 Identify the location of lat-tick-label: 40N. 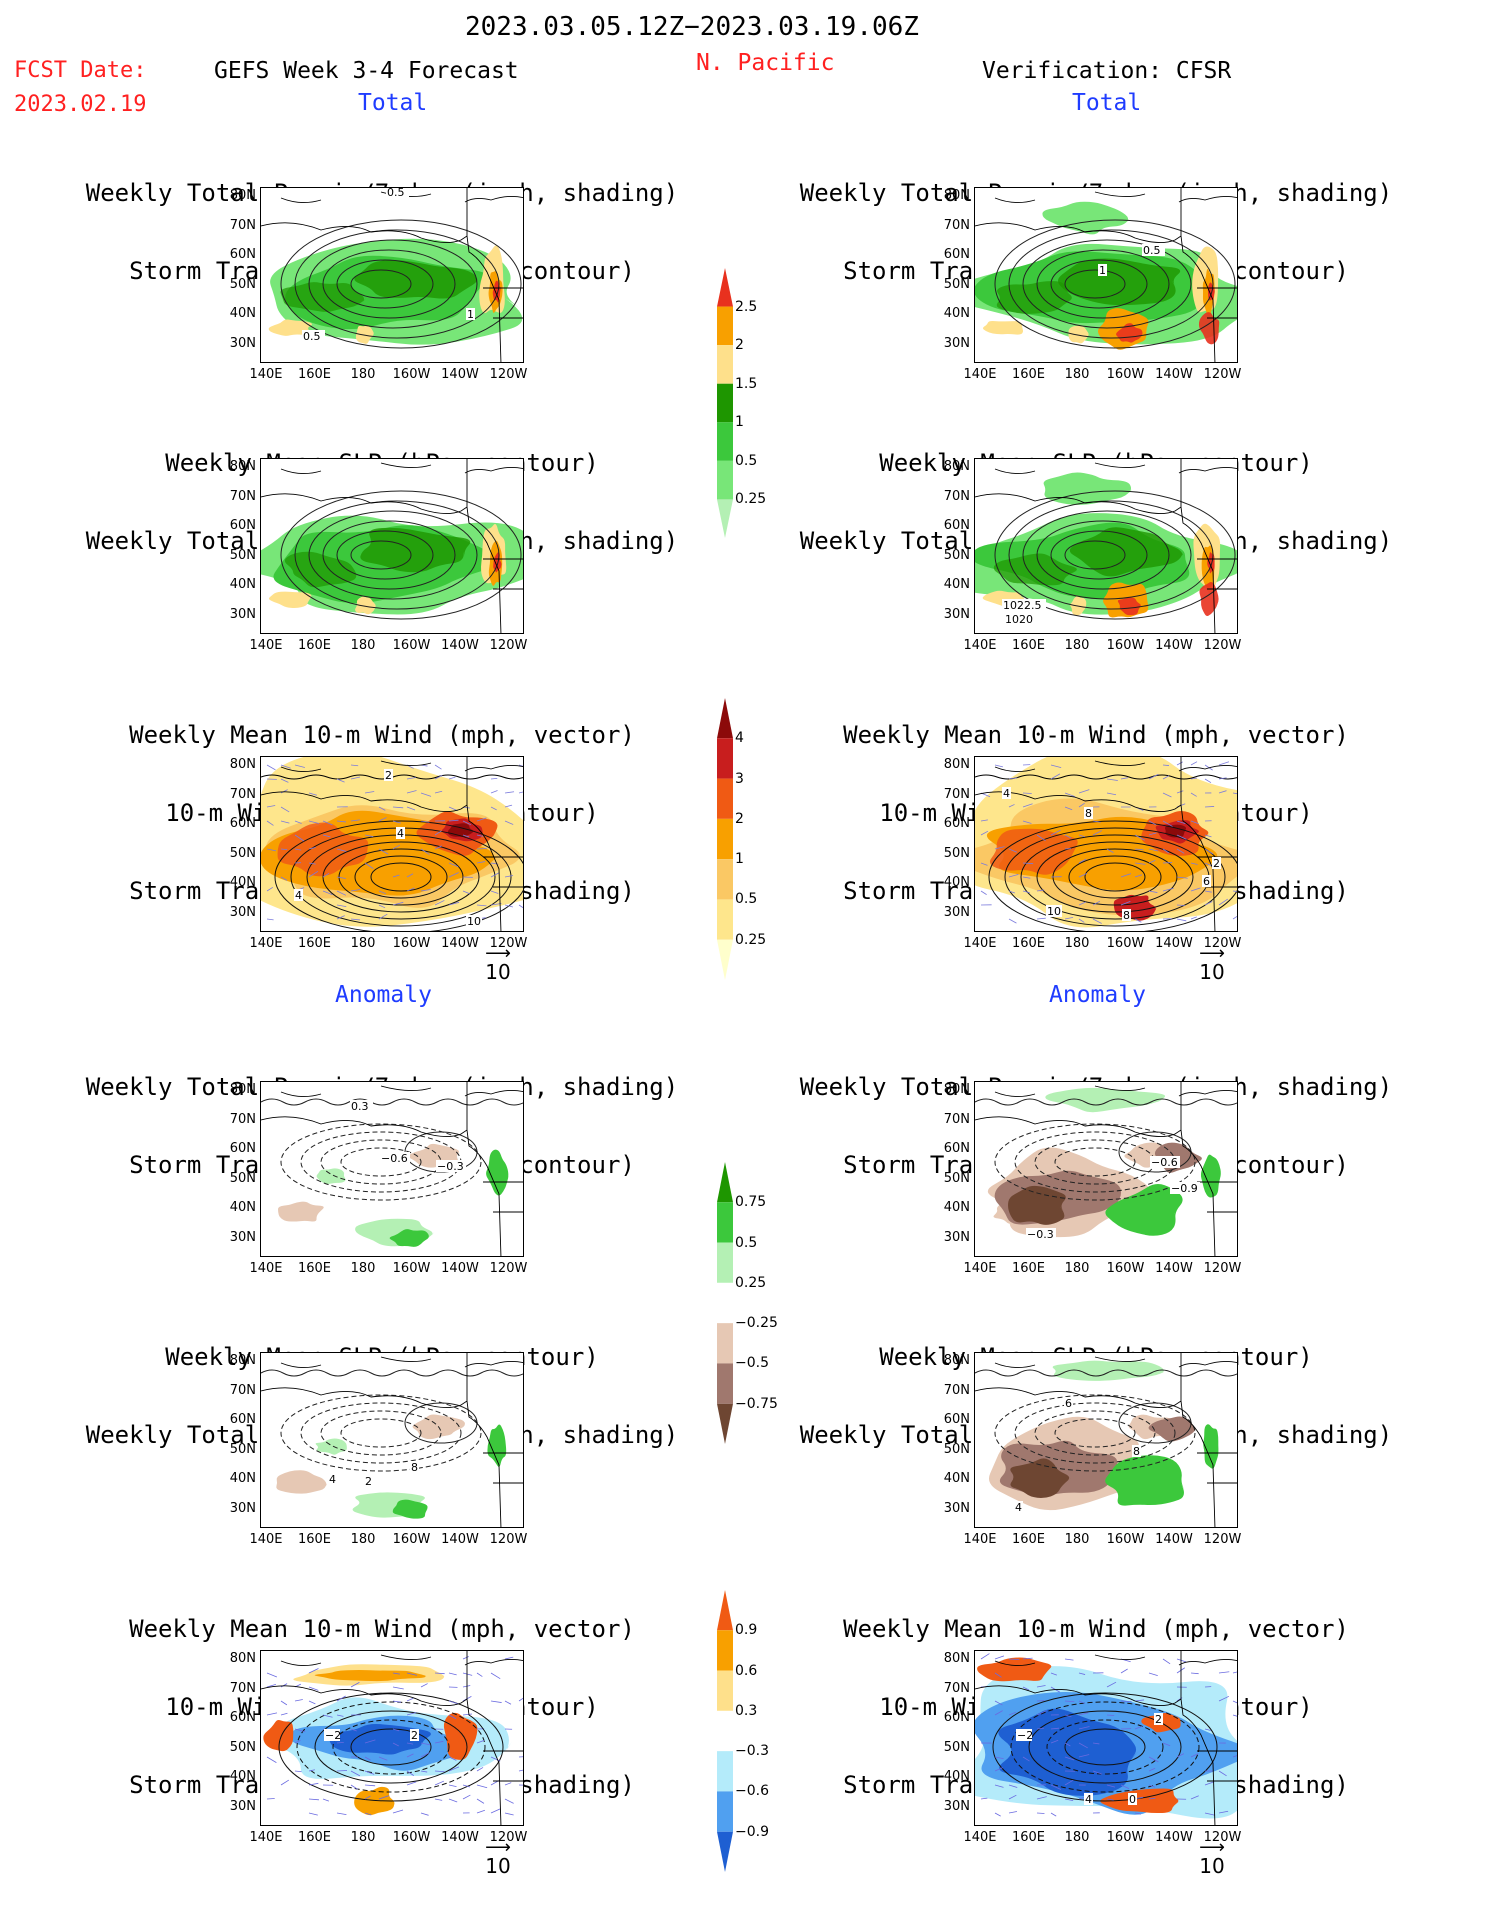
(956, 882).